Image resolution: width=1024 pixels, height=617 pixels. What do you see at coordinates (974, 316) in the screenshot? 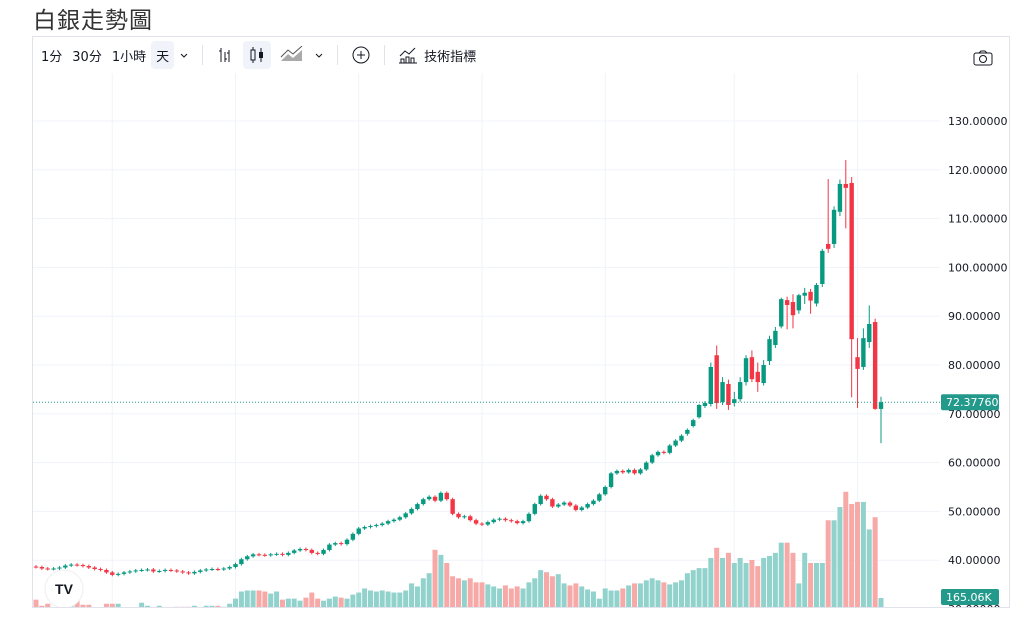
I see `price-tick-label: 90.00000` at bounding box center [974, 316].